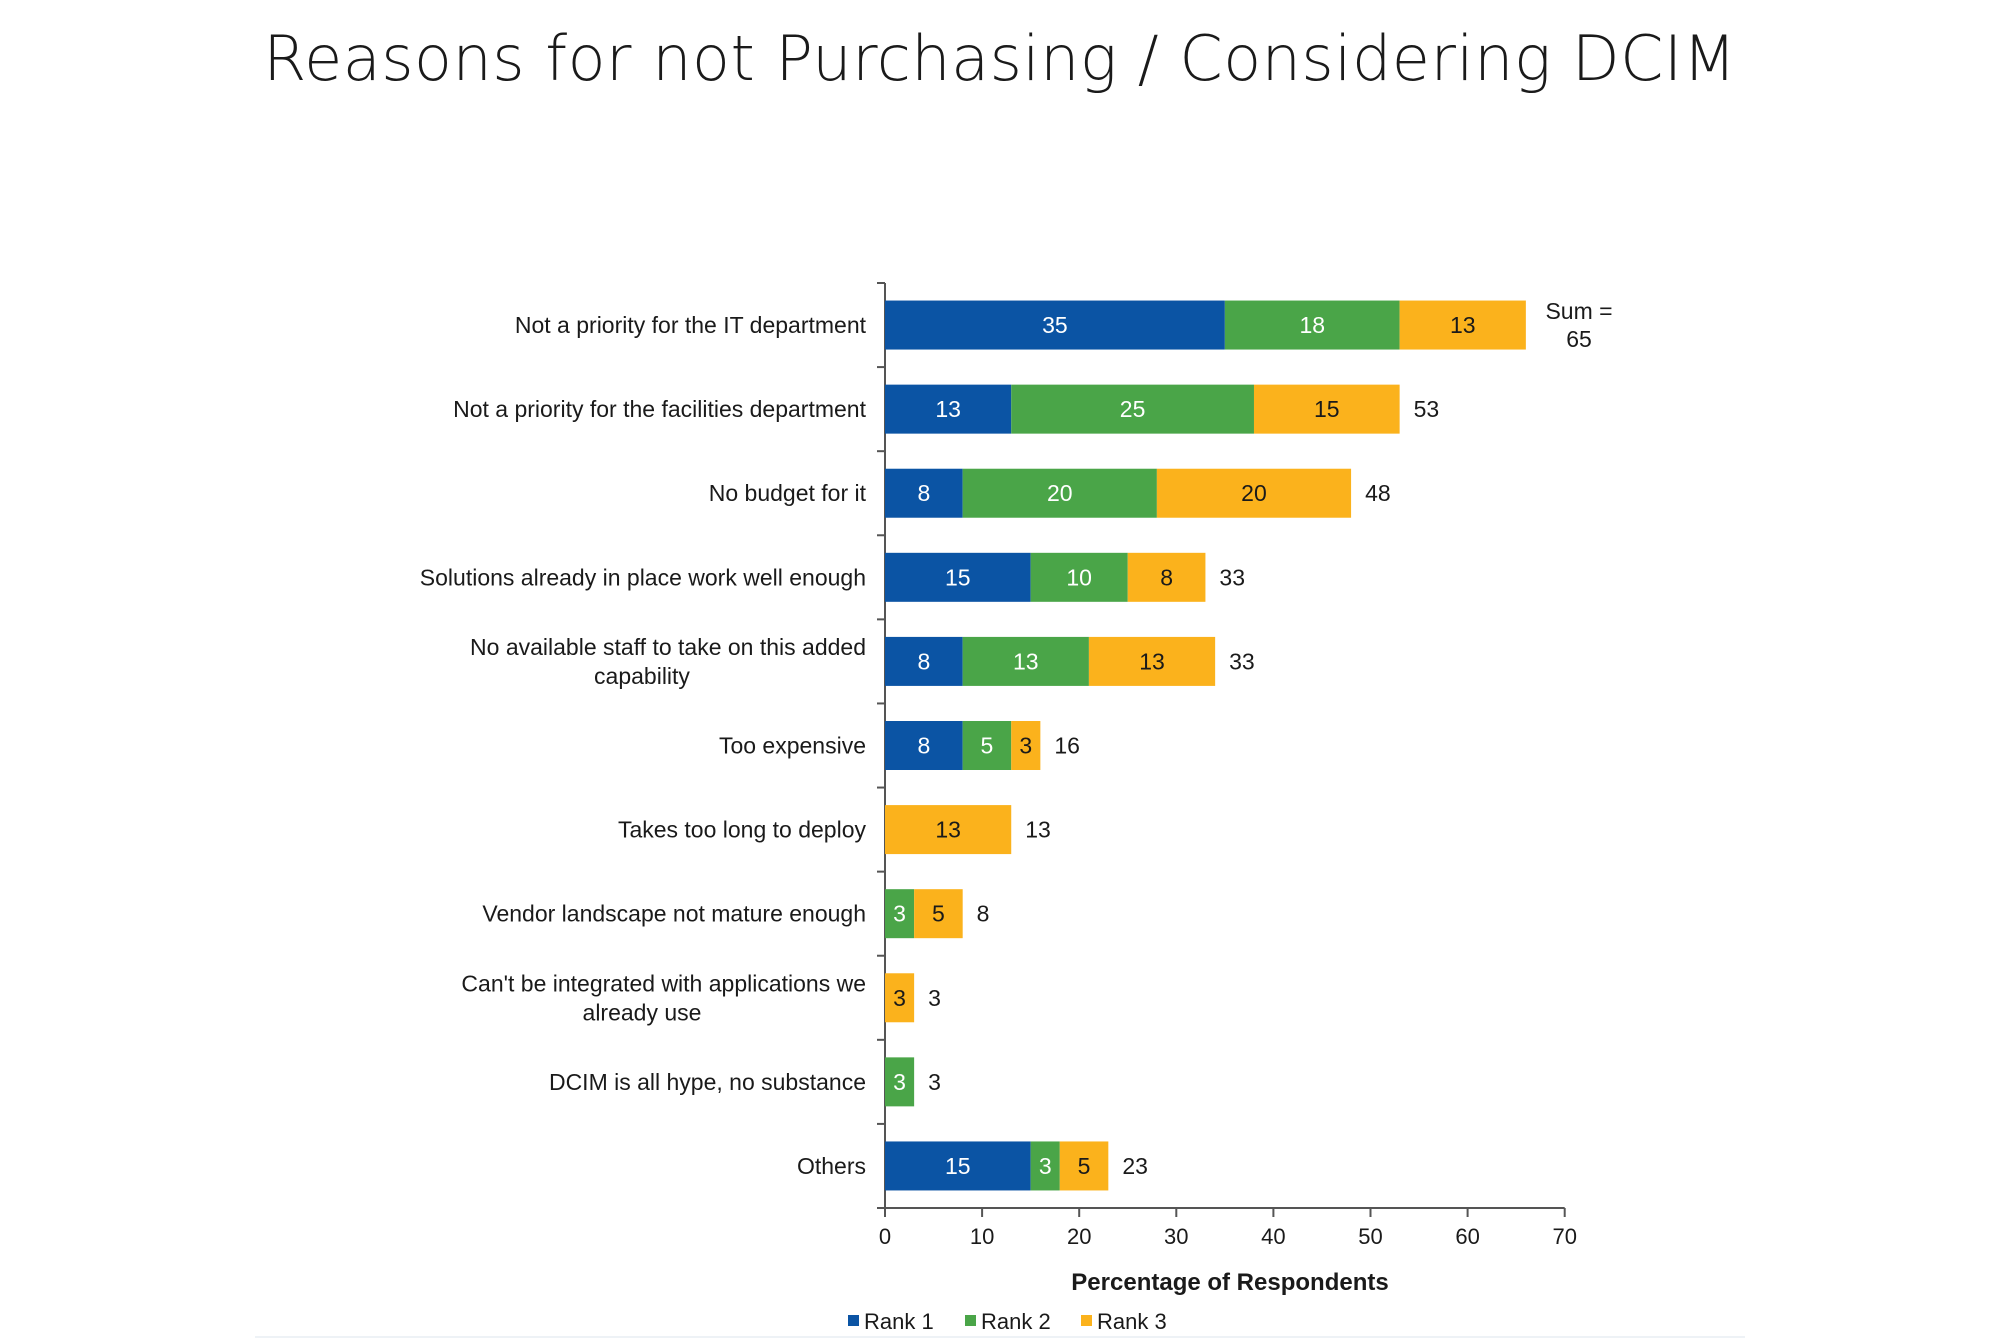 The image size is (2000, 1342). I want to click on bar-value-label: 35, so click(1055, 325).